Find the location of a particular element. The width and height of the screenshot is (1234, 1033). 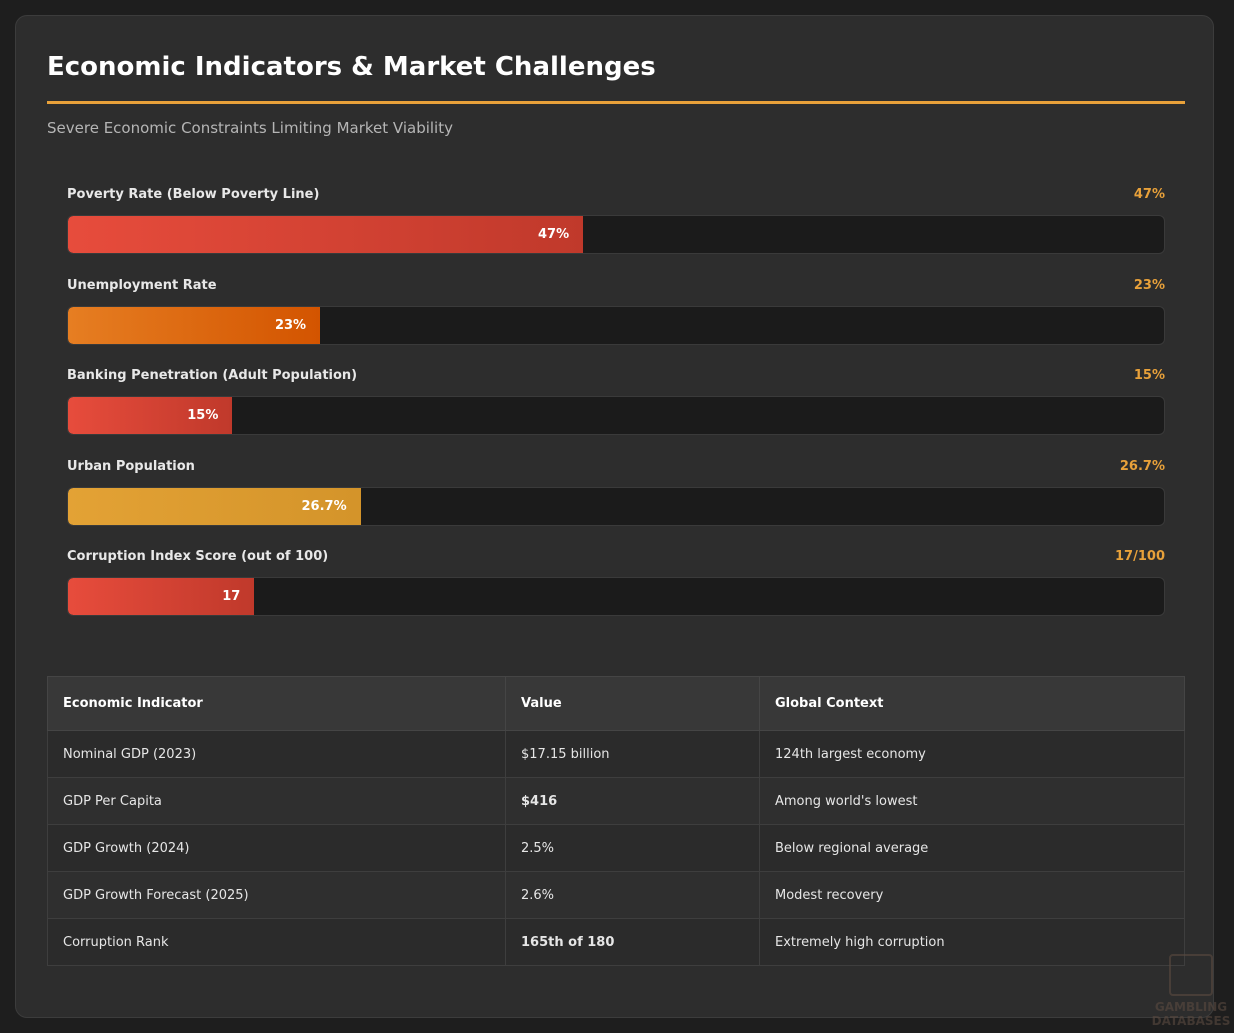

column-header: Economic Indicator is located at coordinates (276, 703).